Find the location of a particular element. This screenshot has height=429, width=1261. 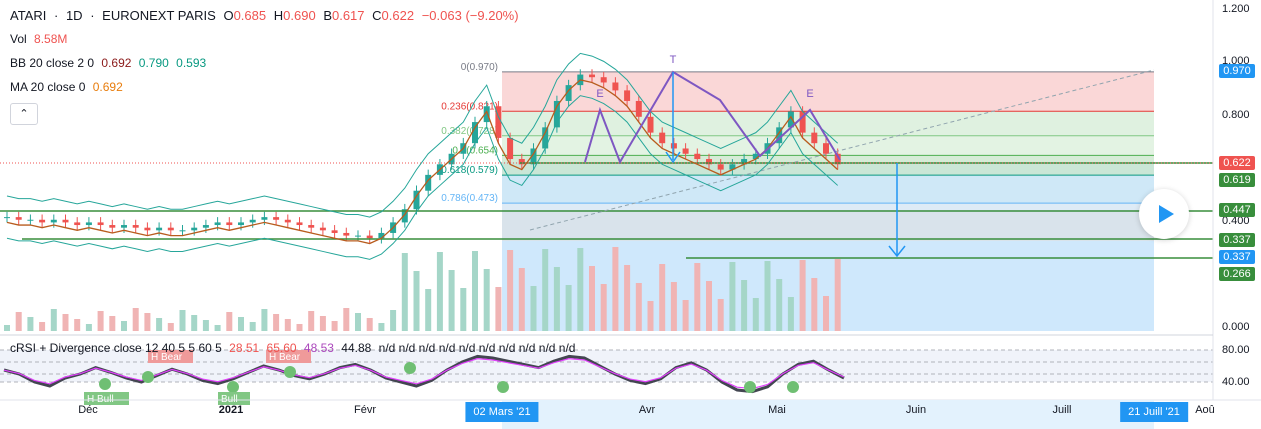

price-tag: 0.337 is located at coordinates (1237, 240).